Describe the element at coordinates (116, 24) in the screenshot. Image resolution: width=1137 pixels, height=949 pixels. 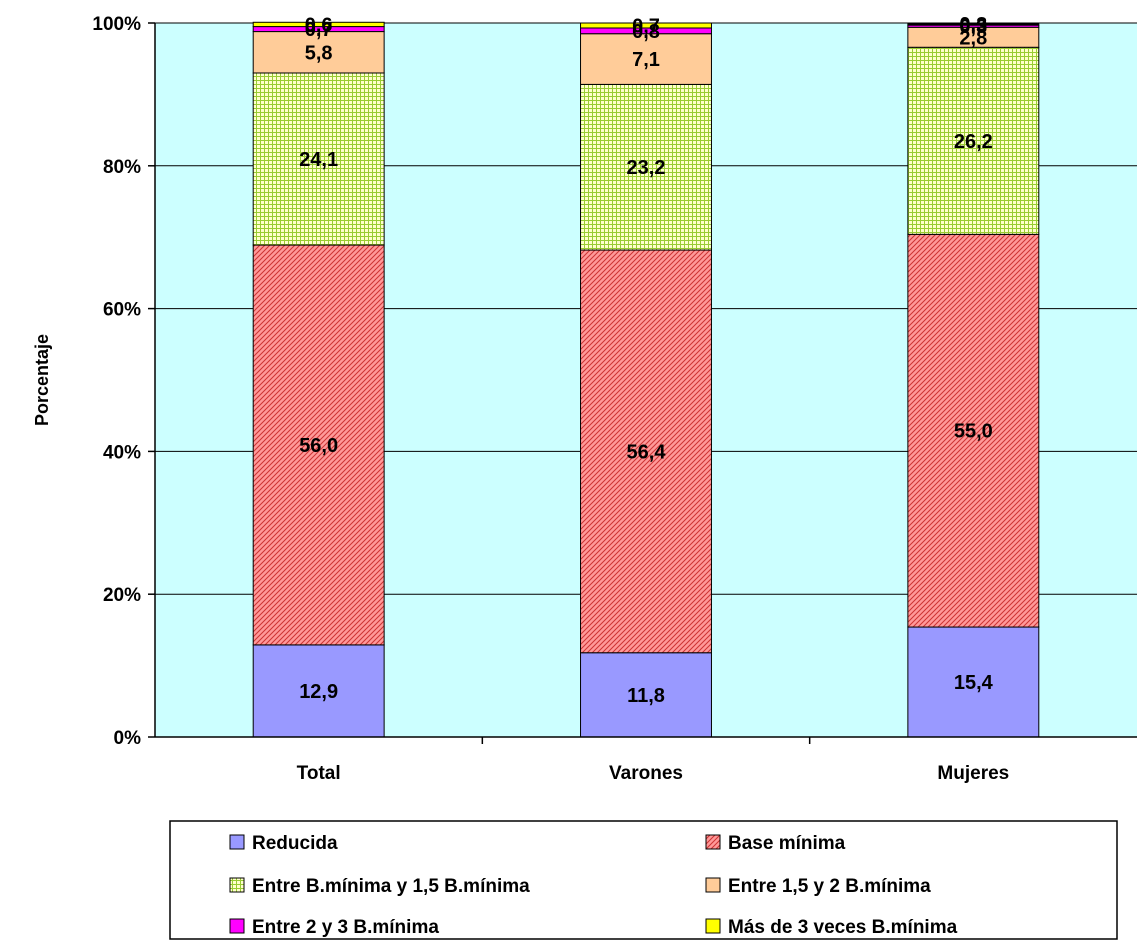
I see `y-tick-label: 100%` at that location.